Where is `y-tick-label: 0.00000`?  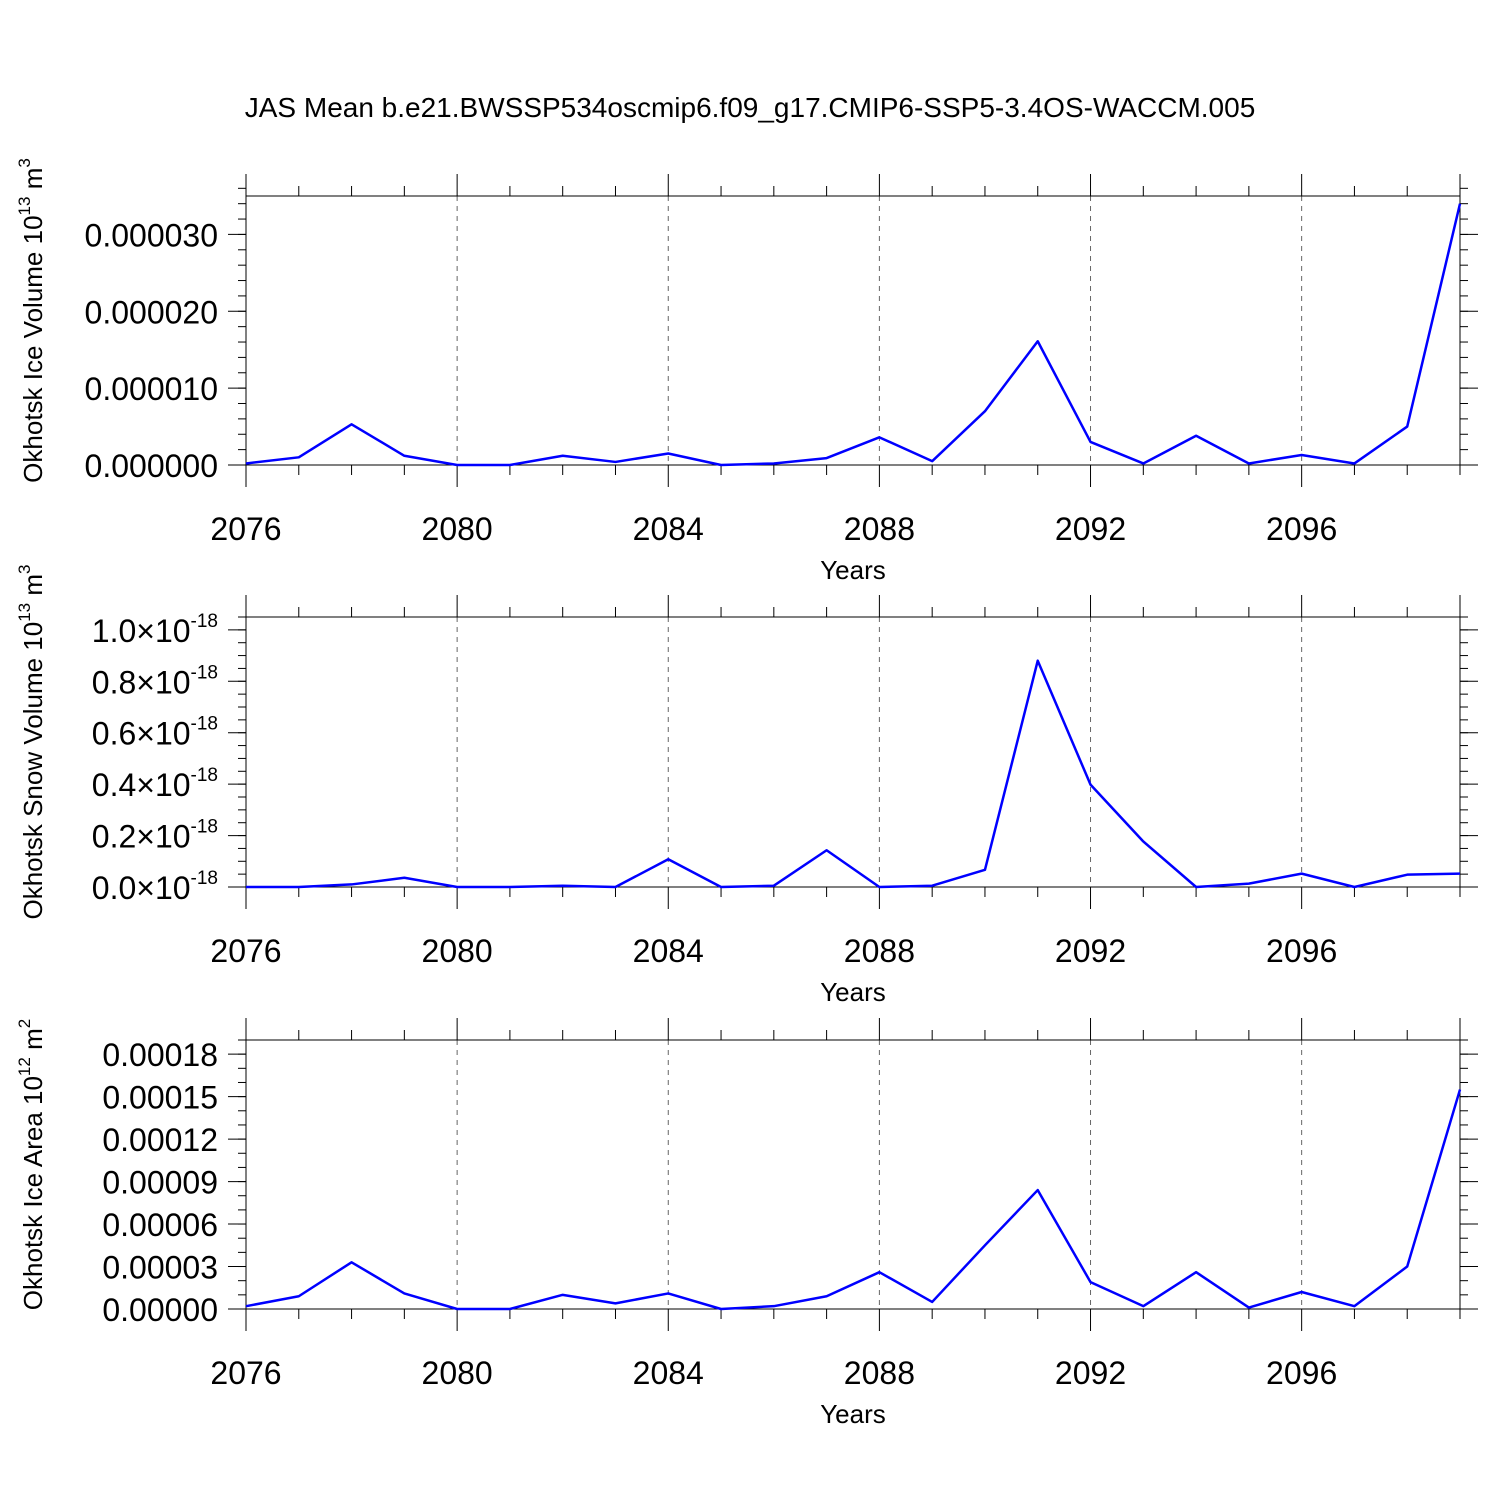
y-tick-label: 0.00000 is located at coordinates (160, 1310).